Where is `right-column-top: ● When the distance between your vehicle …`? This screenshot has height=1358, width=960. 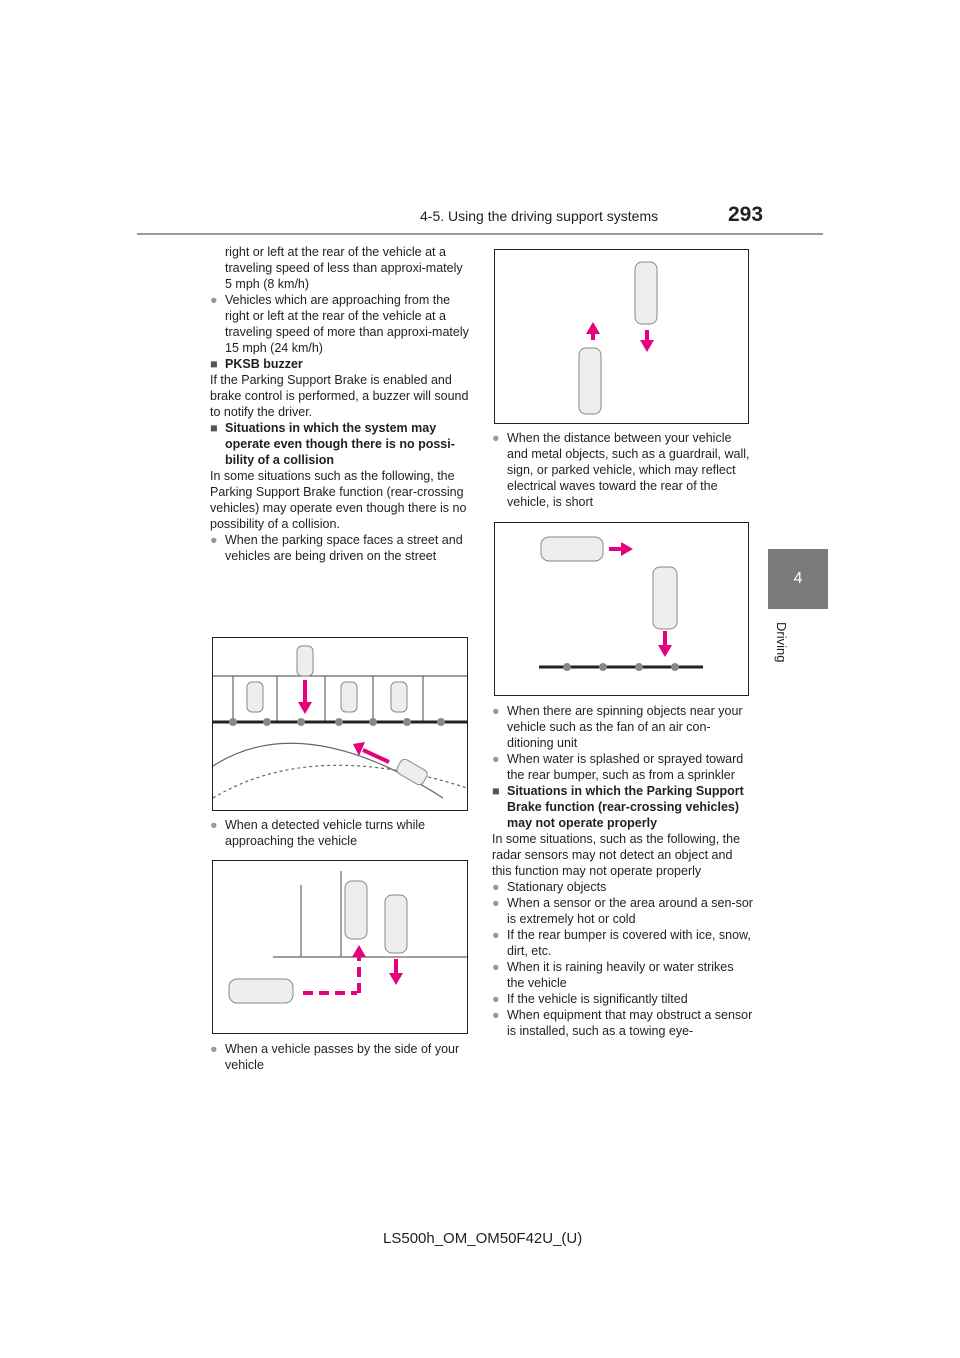
right-column-top: ● When the distance between your vehicle … is located at coordinates (623, 470).